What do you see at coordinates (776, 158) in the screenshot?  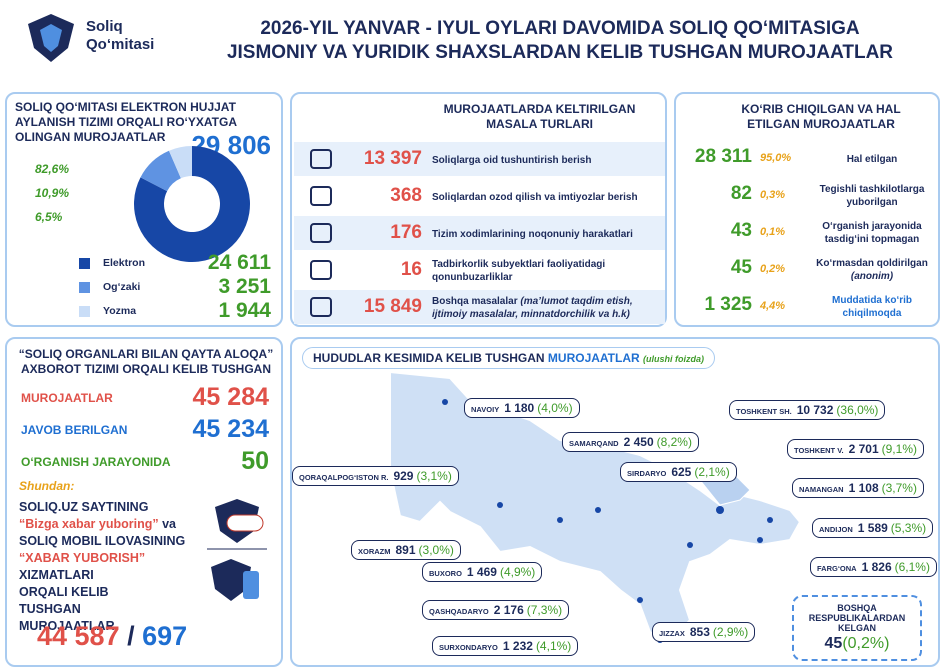 I see `resolved-share: 95,0%` at bounding box center [776, 158].